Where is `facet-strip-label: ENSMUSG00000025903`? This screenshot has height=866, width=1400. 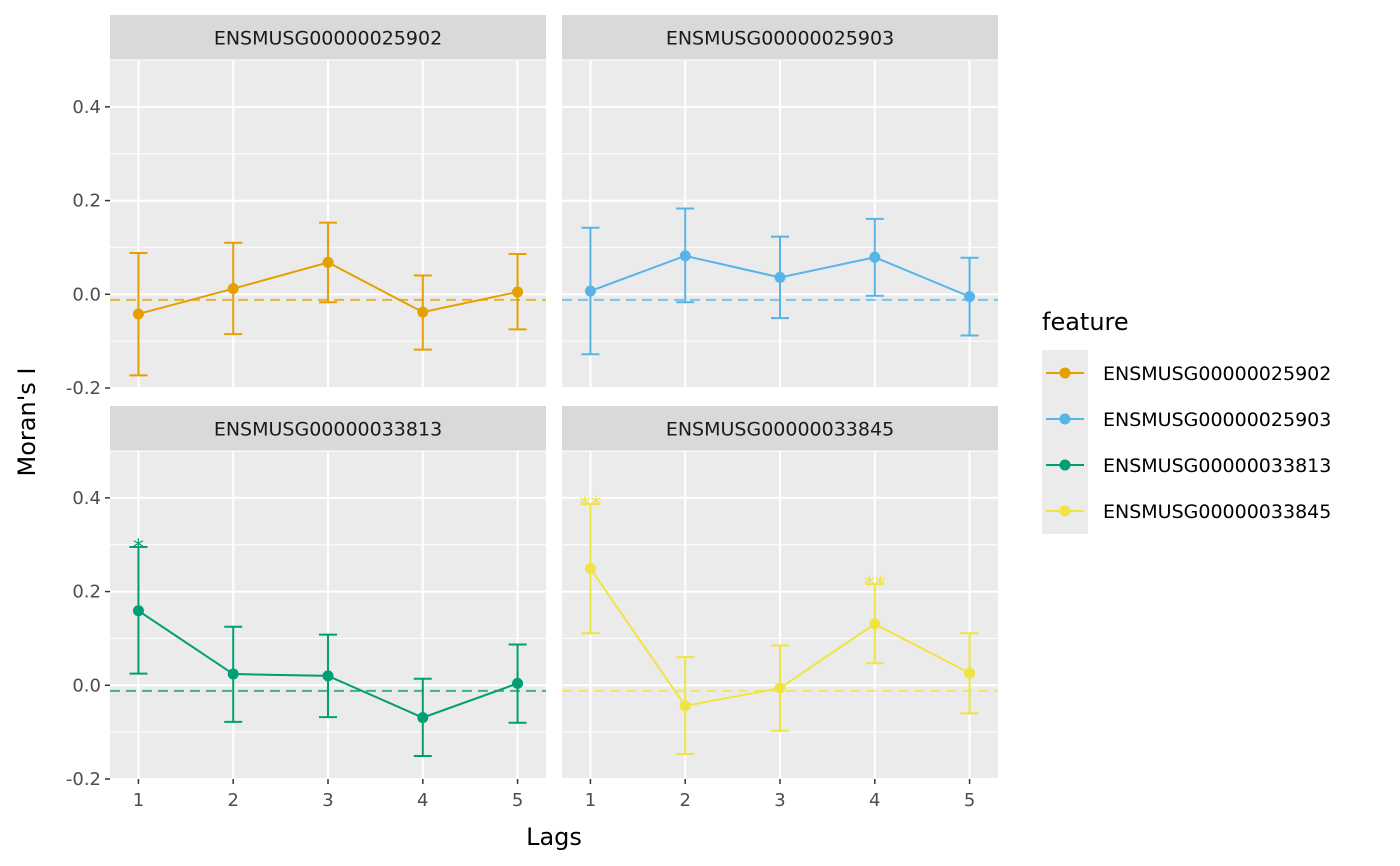 facet-strip-label: ENSMUSG00000025903 is located at coordinates (780, 39).